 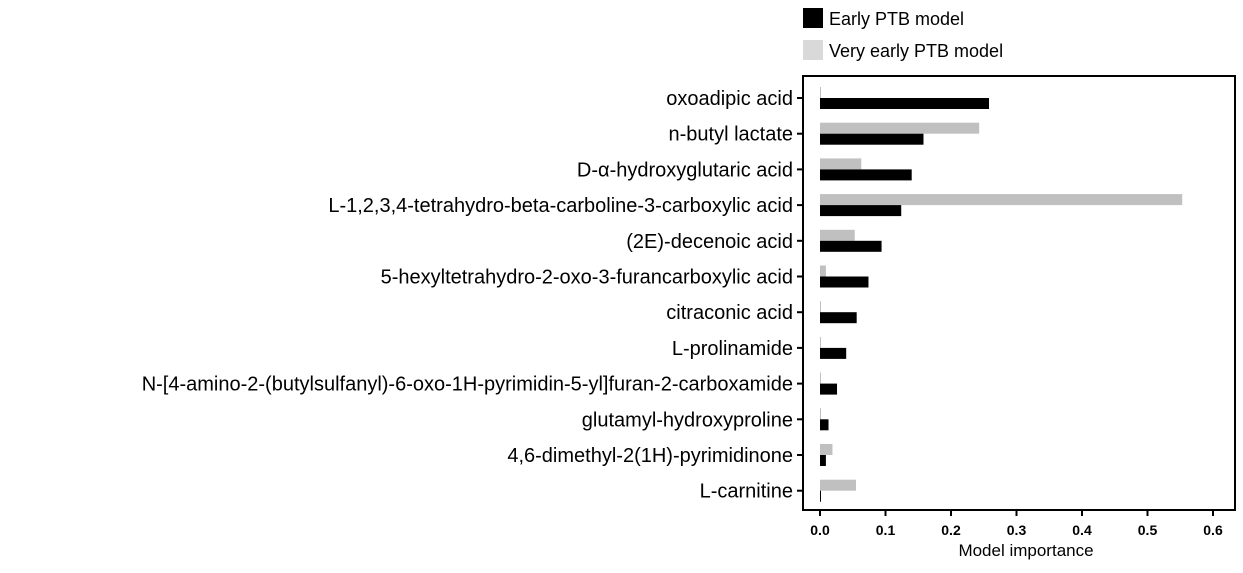 What do you see at coordinates (709, 242) in the screenshot?
I see `category-label: (2E)-decenoic acid` at bounding box center [709, 242].